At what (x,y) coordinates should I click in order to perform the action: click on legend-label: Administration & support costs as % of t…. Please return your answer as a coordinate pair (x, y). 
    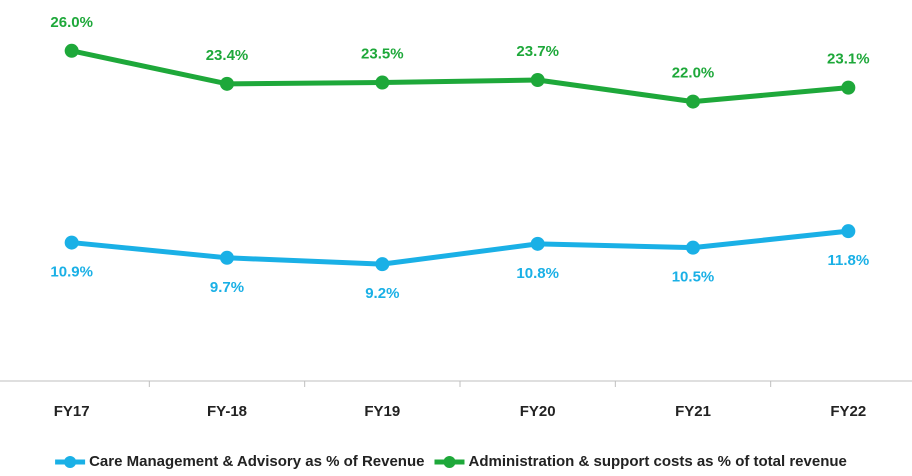
    Looking at the image, I should click on (657, 461).